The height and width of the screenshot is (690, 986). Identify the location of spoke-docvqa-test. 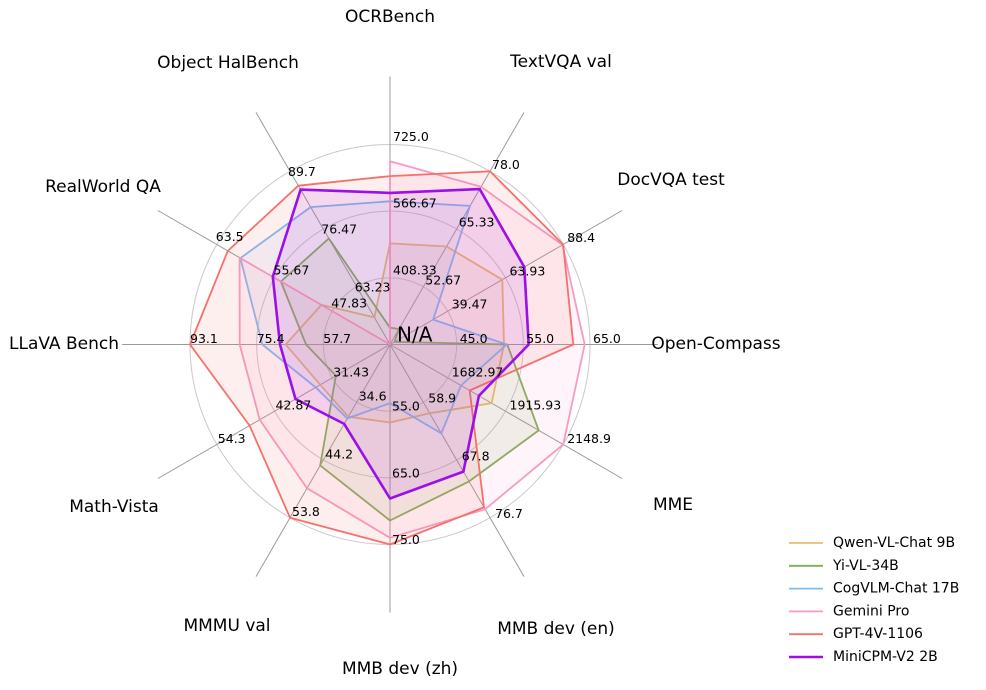
(506, 277).